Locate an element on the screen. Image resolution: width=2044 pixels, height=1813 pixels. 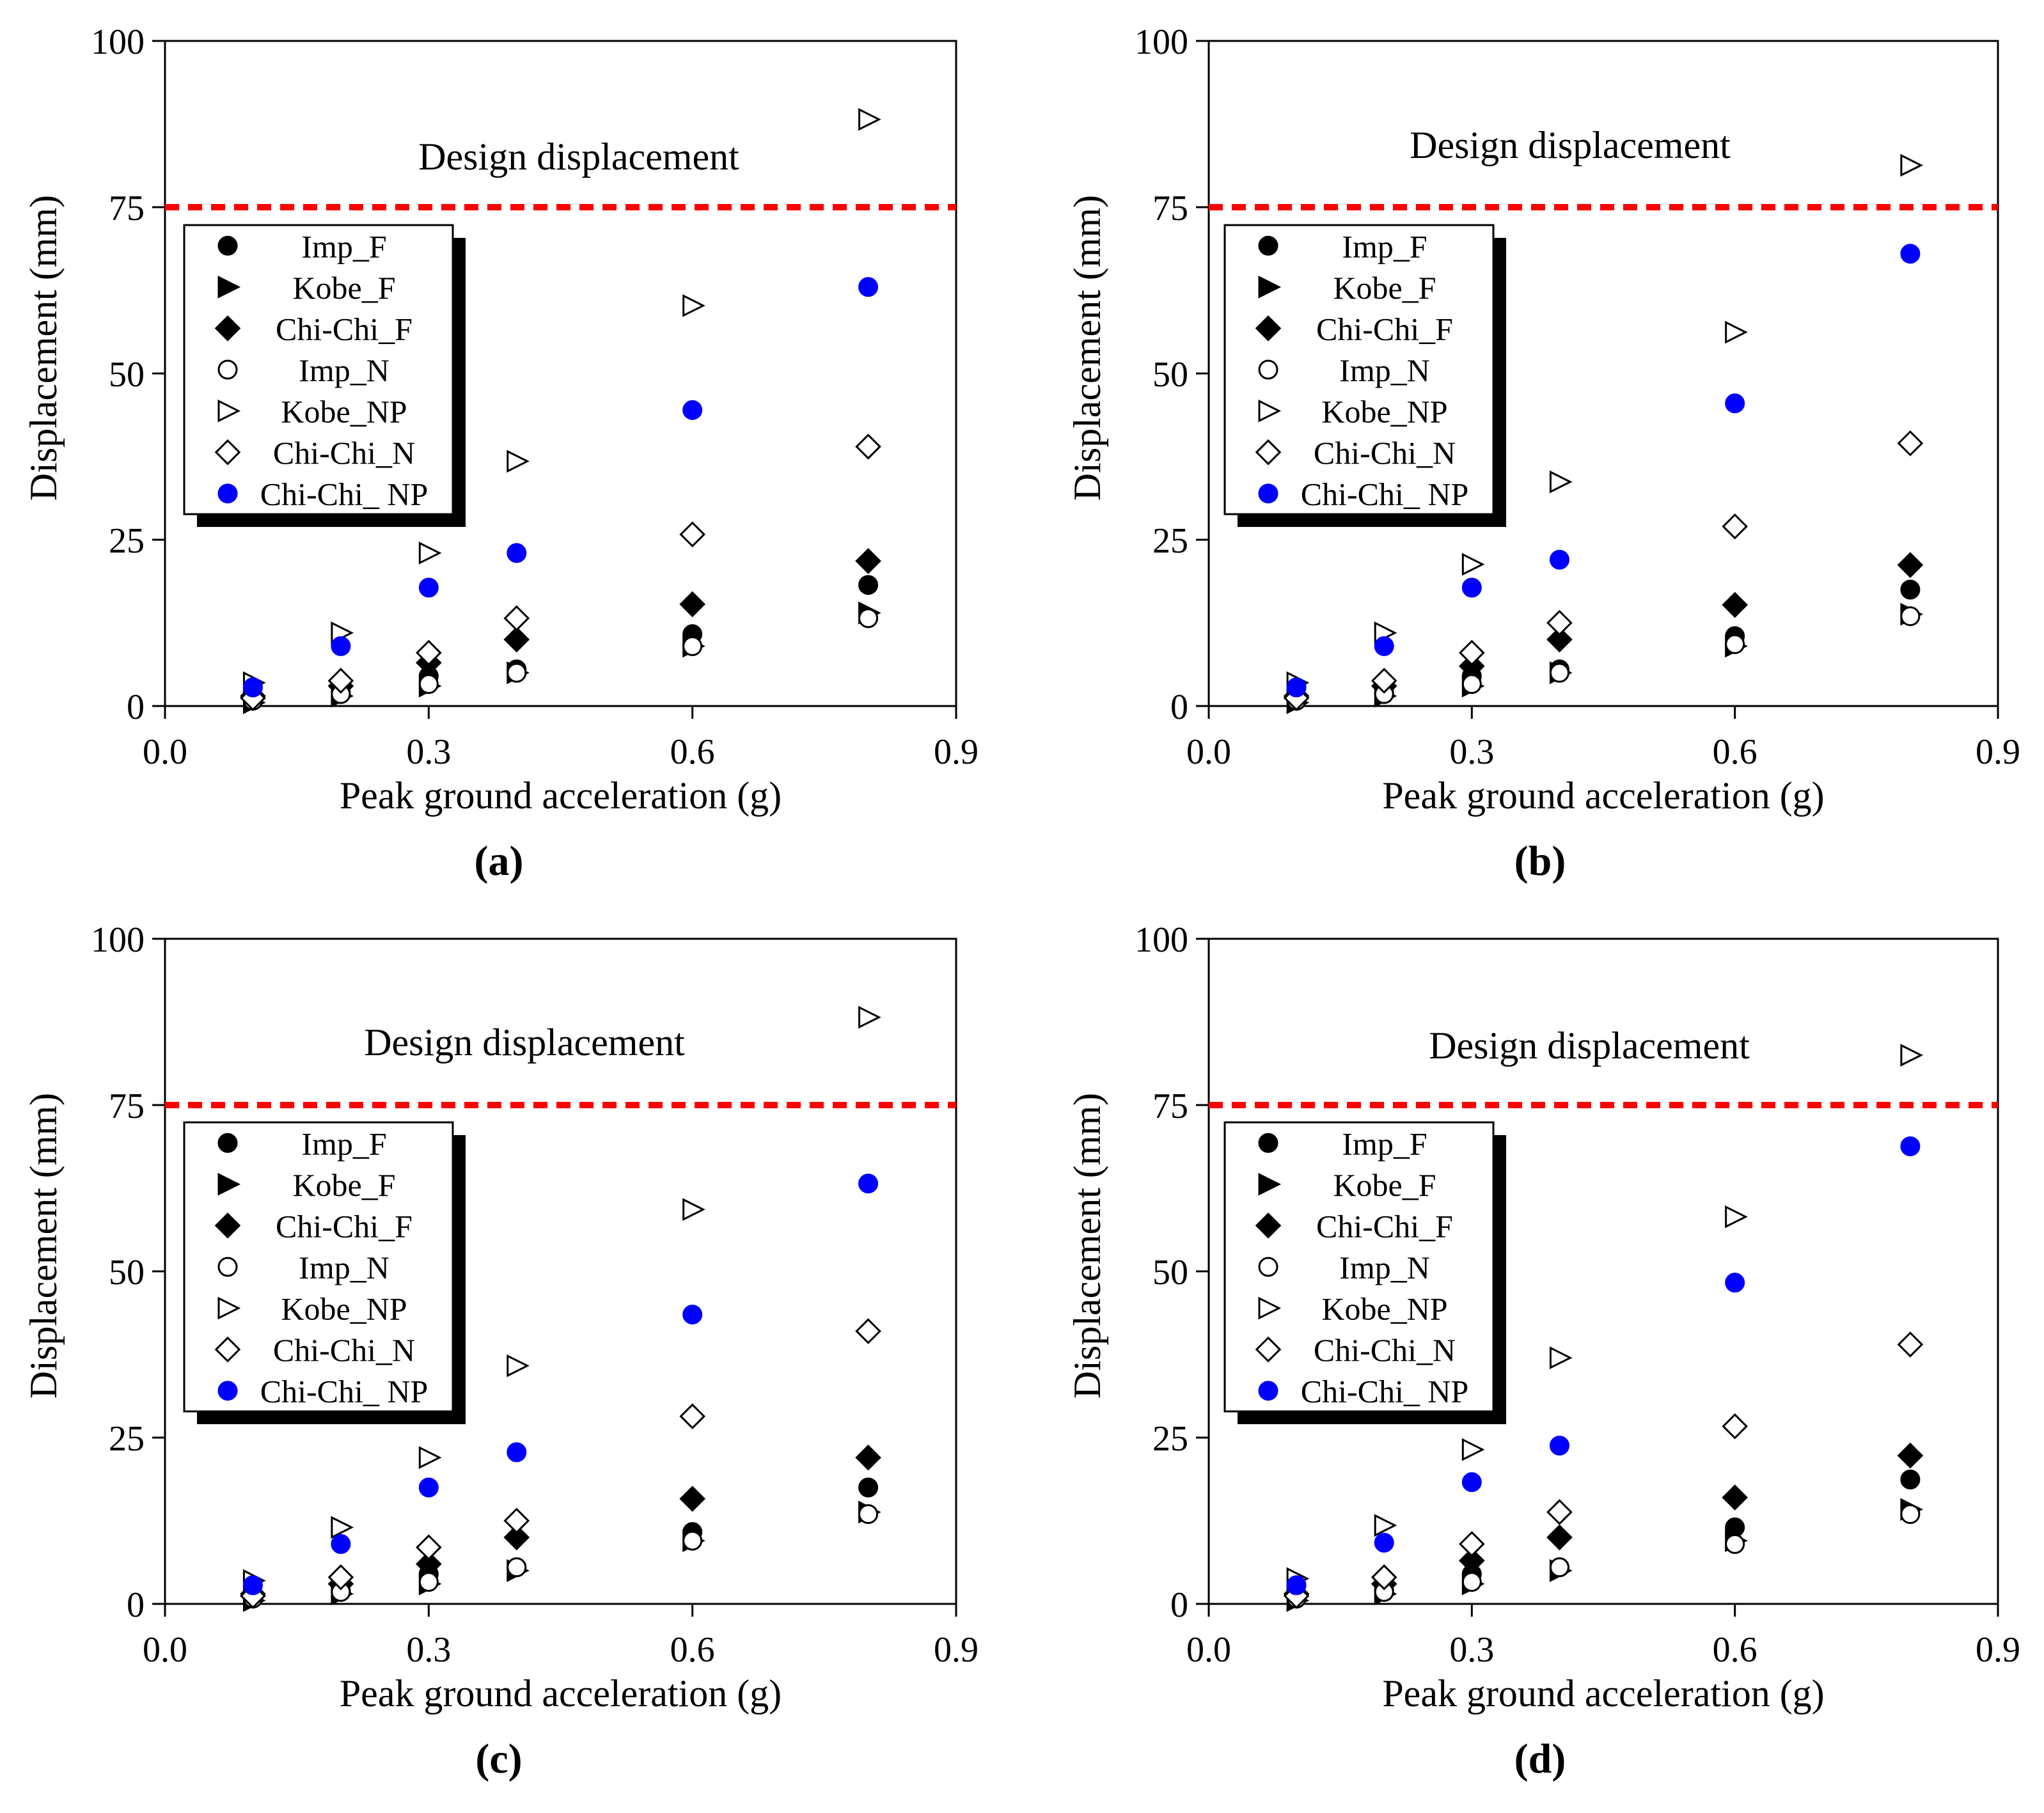
legend-entry-chi-chi-f: Chi-Chi_F is located at coordinates (1384, 329).